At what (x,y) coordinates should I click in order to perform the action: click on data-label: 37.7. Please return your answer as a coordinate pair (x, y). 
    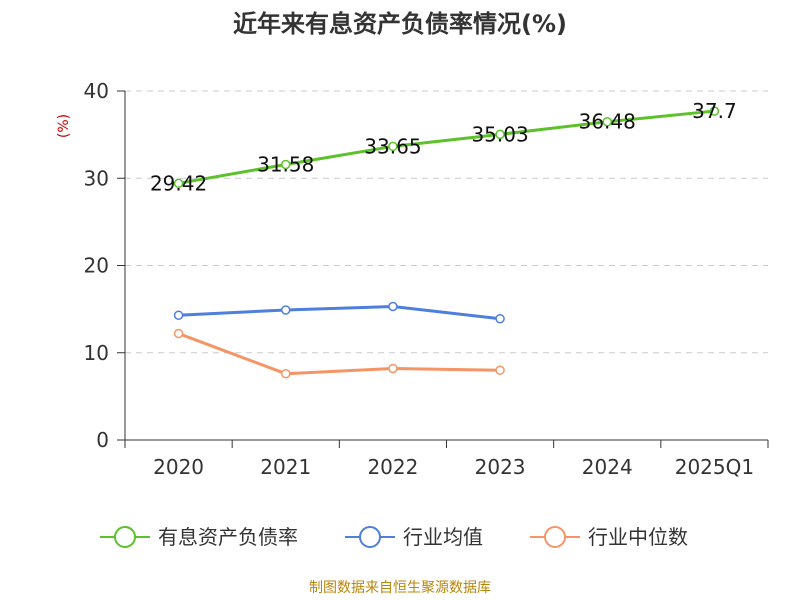
    Looking at the image, I should click on (714, 111).